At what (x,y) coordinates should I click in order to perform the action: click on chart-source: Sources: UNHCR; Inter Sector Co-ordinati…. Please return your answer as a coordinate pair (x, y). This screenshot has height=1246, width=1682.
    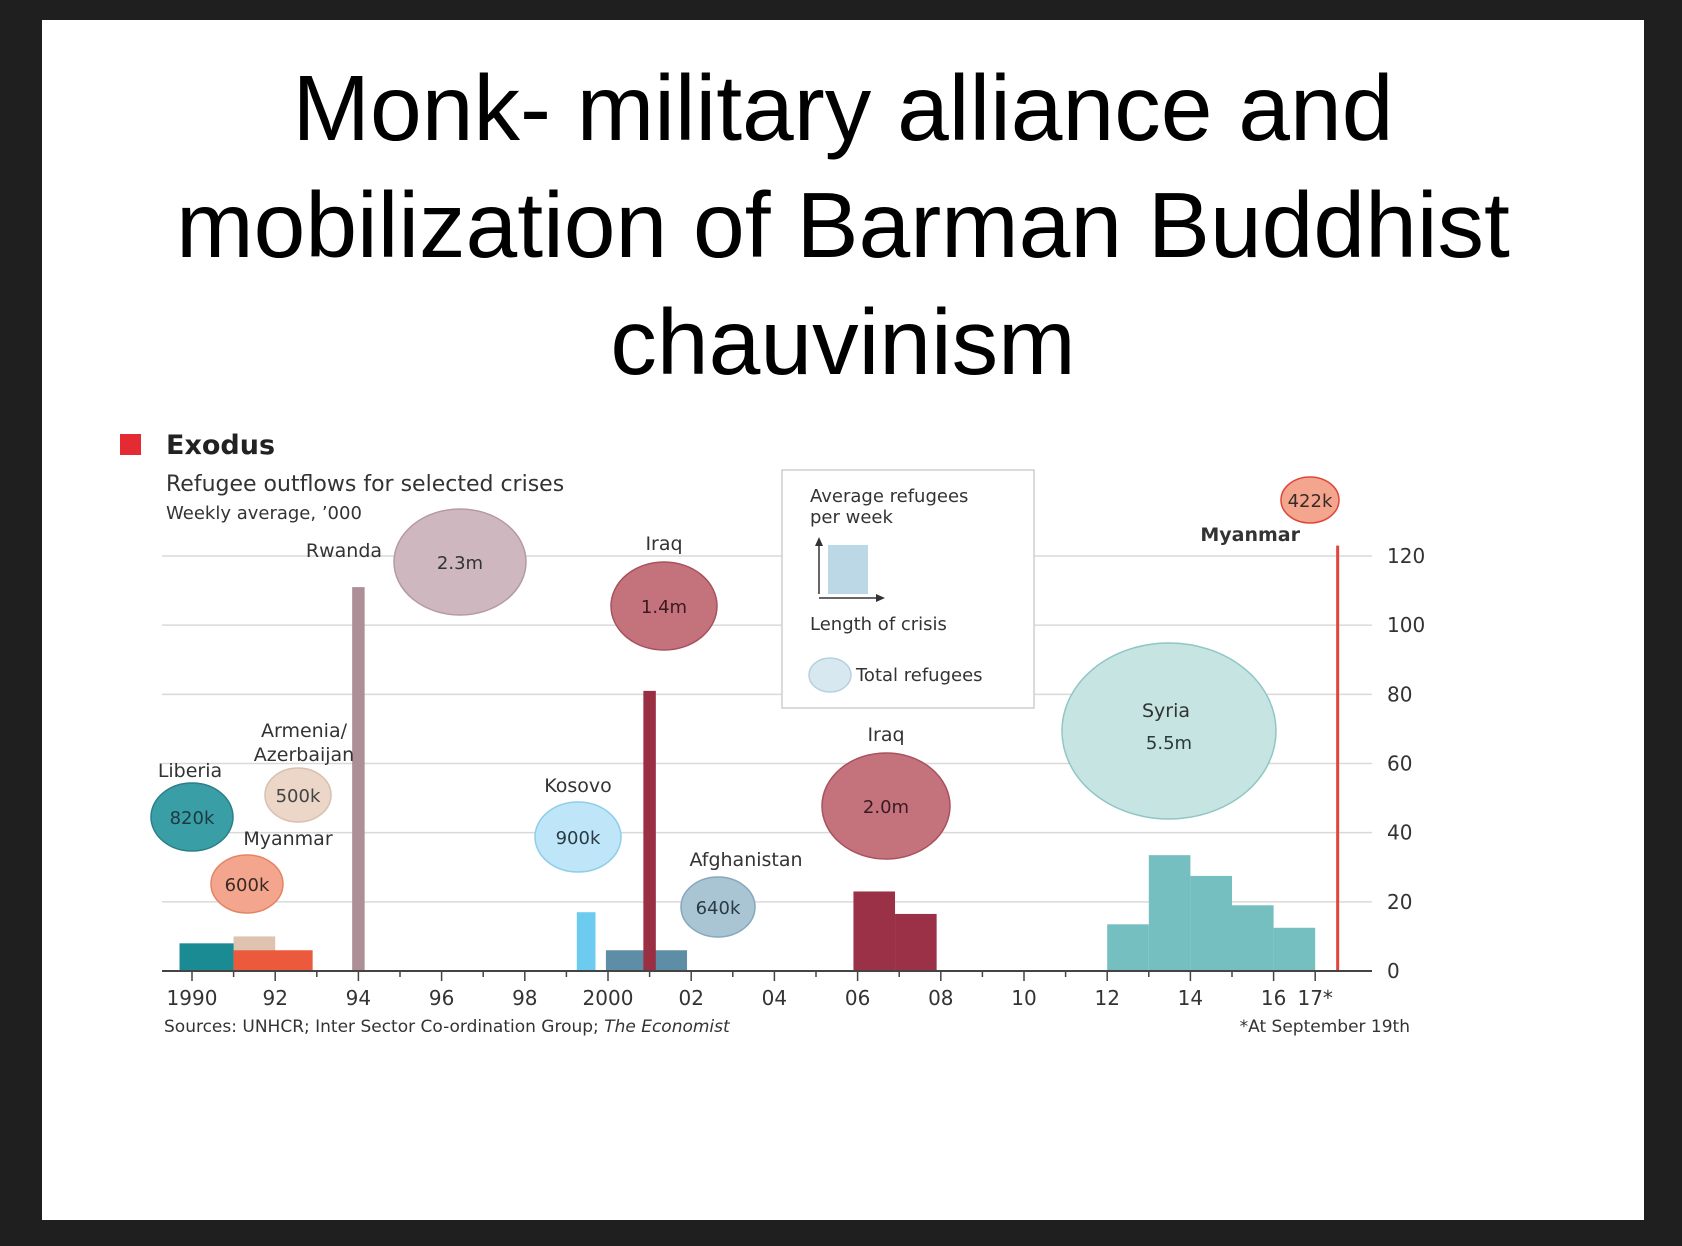
    Looking at the image, I should click on (447, 1027).